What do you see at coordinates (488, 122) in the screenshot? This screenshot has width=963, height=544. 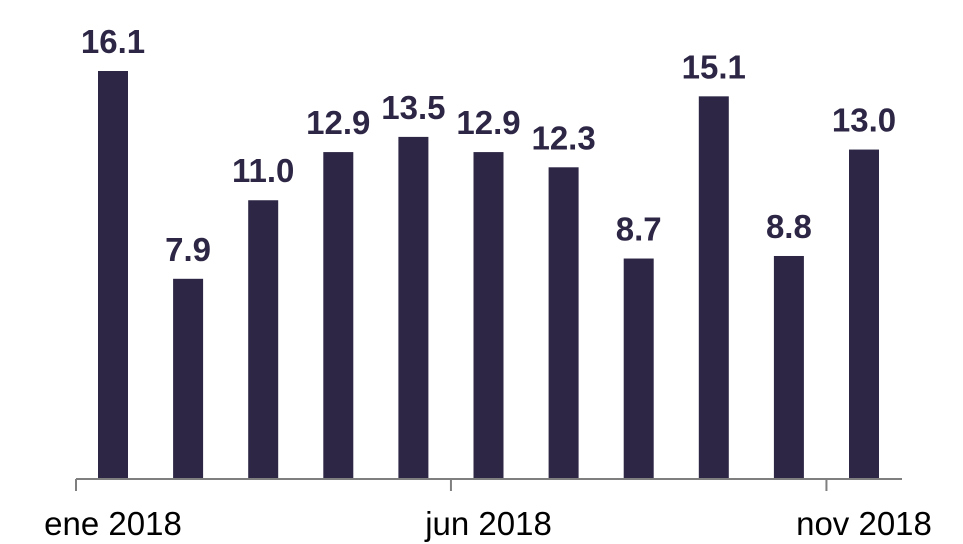 I see `bar-value-label-6: 12.9` at bounding box center [488, 122].